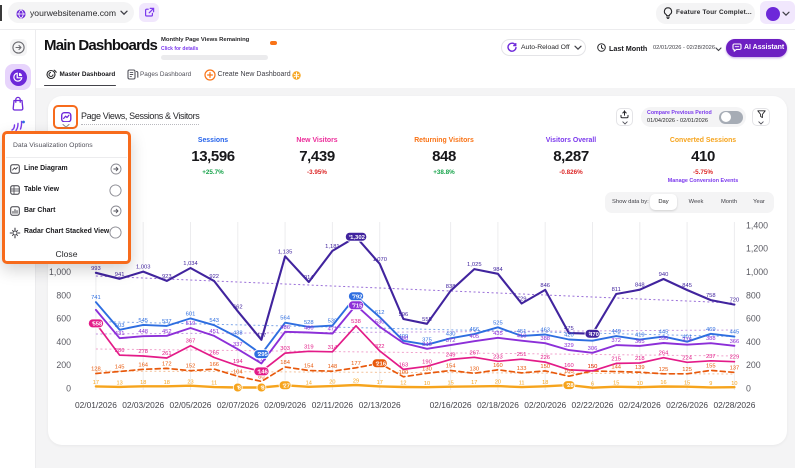 The image size is (795, 468). Describe the element at coordinates (594, 335) in the screenshot. I see `svg-text: 470` at that location.